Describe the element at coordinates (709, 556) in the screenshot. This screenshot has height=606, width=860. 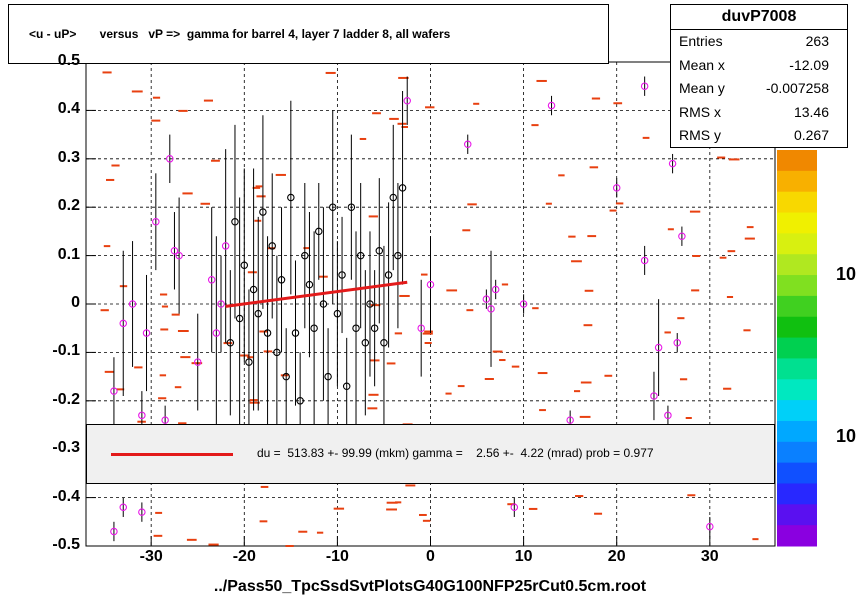
I see `x-tick-label: 30` at that location.